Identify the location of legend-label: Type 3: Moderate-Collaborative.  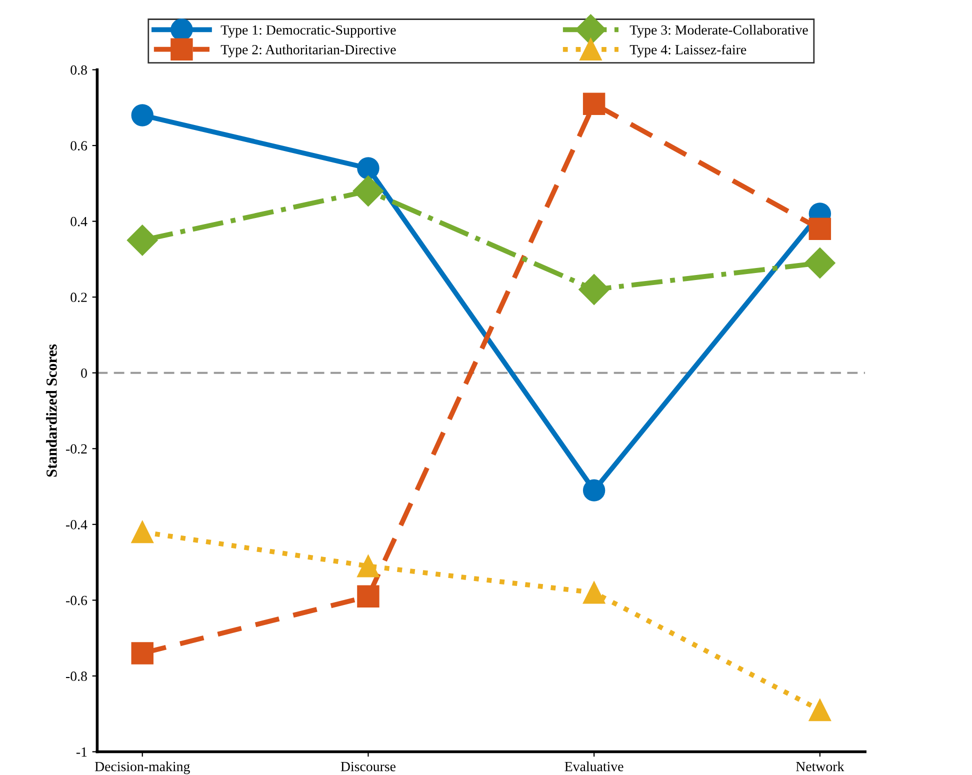
(719, 31).